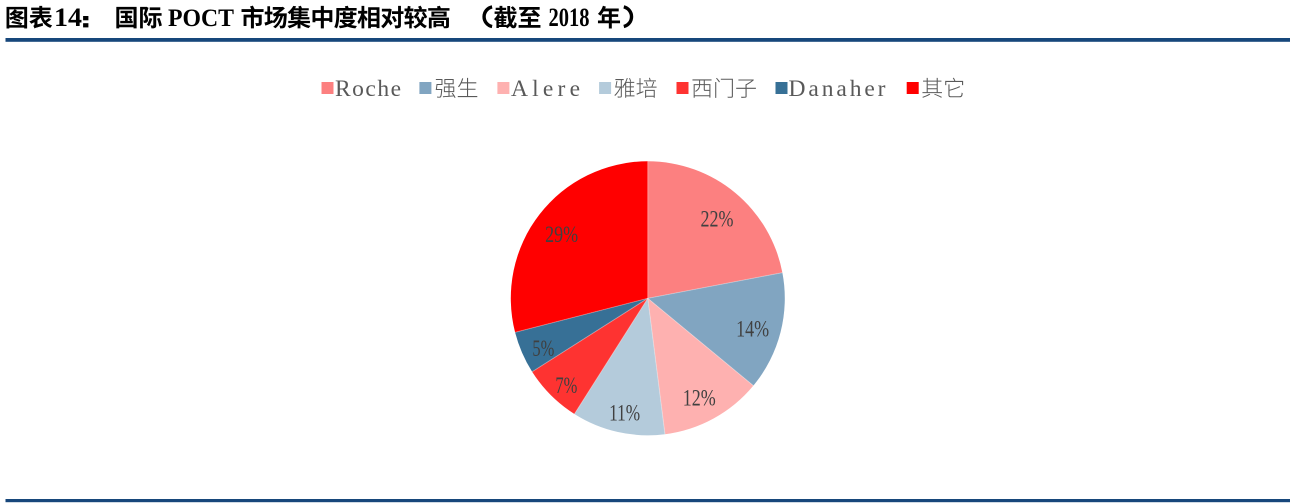 The width and height of the screenshot is (1301, 504). Describe the element at coordinates (699, 397) in the screenshot. I see `svg-text: 12%` at that location.